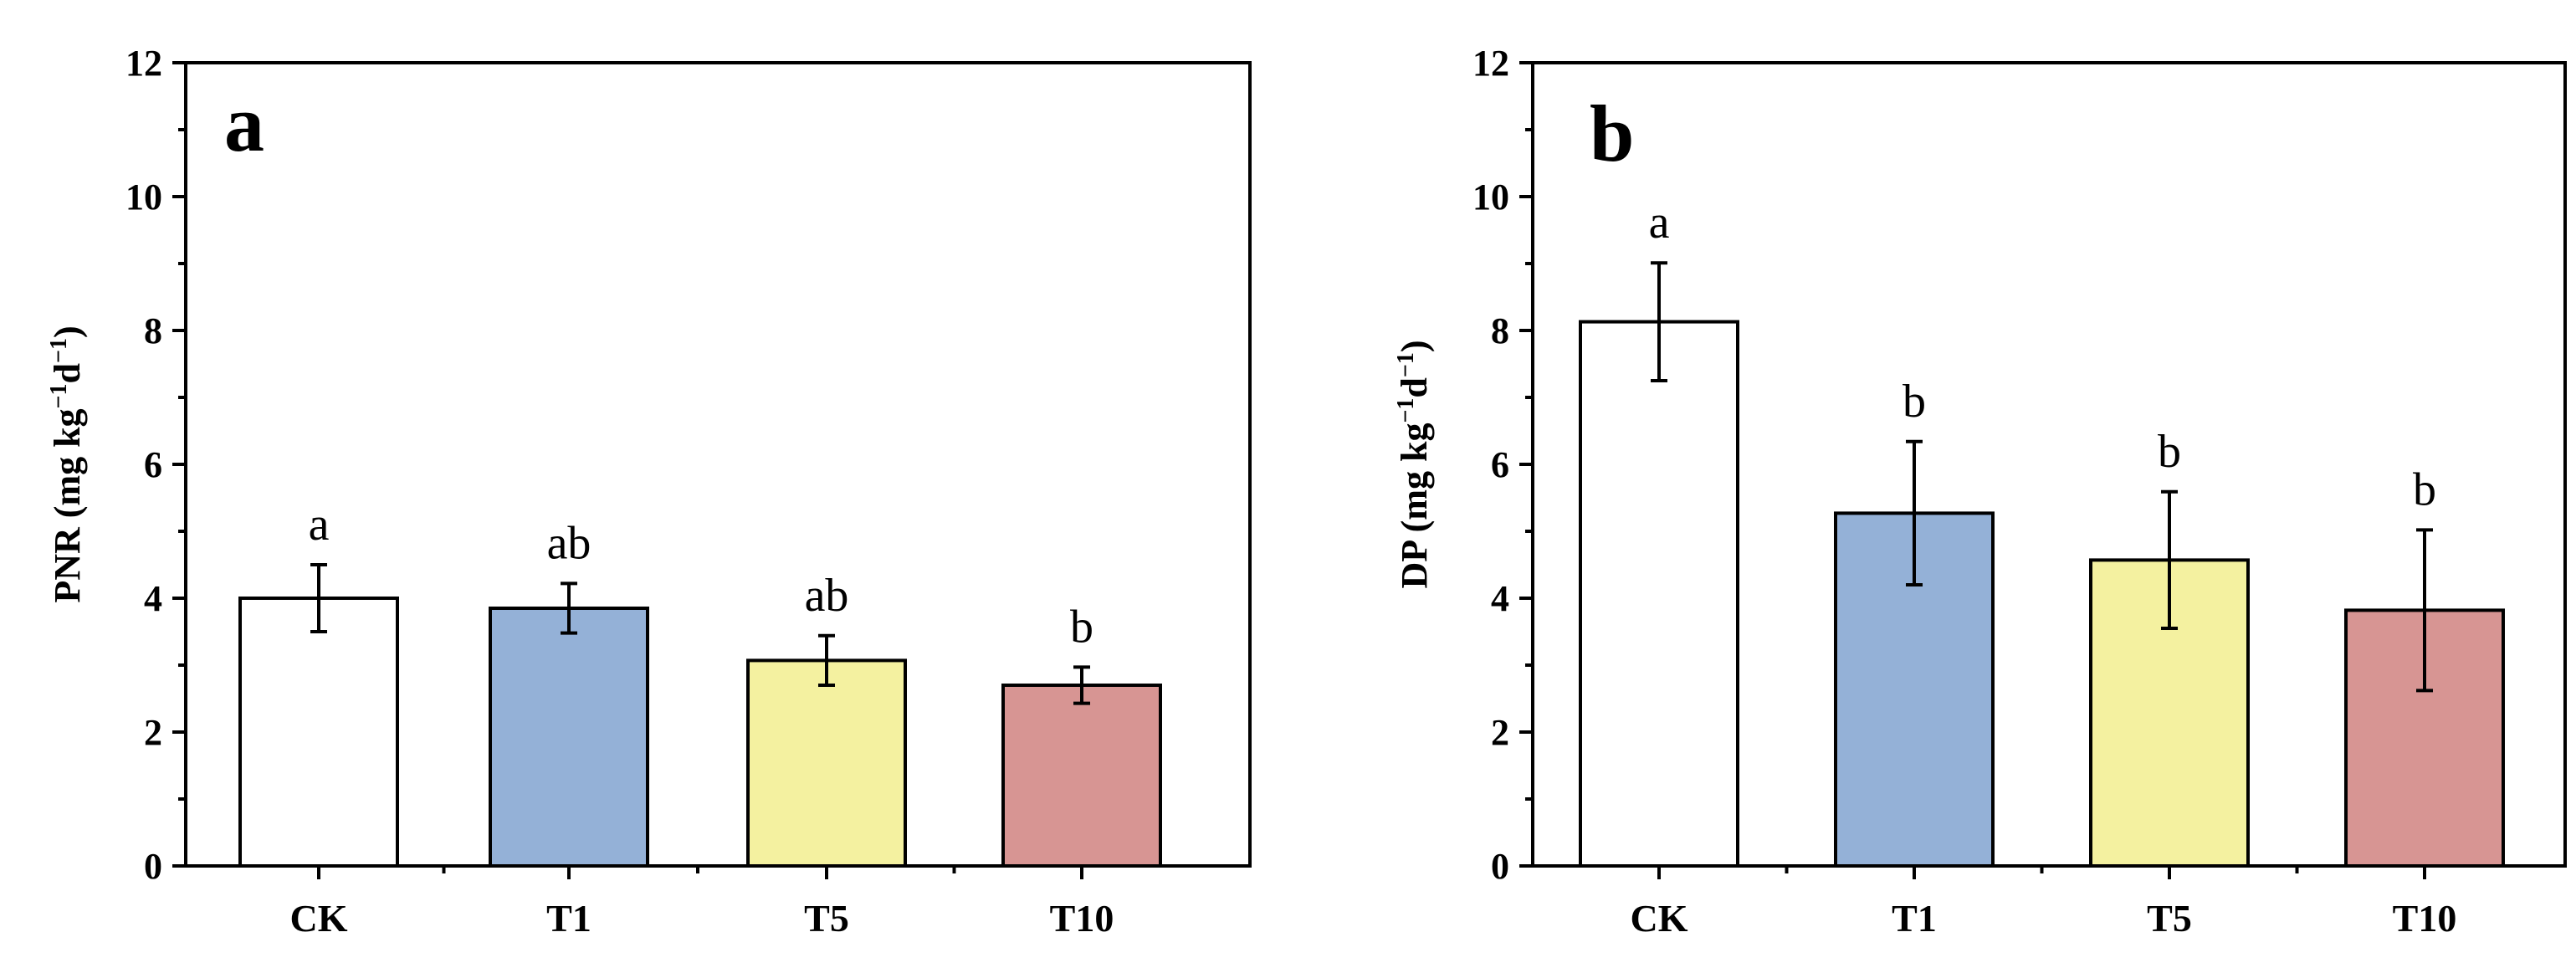  I want to click on significance-label-t5: ab, so click(827, 596).